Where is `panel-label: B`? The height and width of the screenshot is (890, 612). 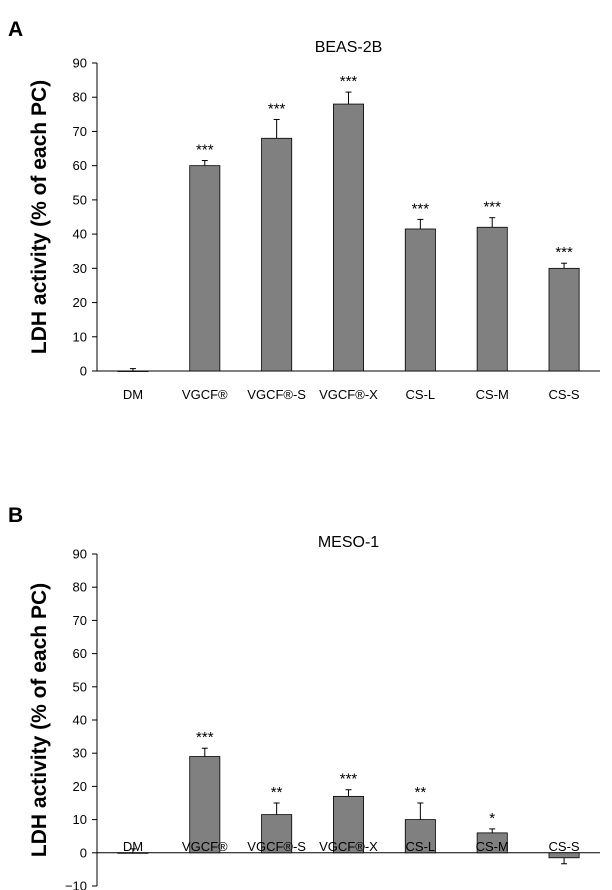 panel-label: B is located at coordinates (15, 515).